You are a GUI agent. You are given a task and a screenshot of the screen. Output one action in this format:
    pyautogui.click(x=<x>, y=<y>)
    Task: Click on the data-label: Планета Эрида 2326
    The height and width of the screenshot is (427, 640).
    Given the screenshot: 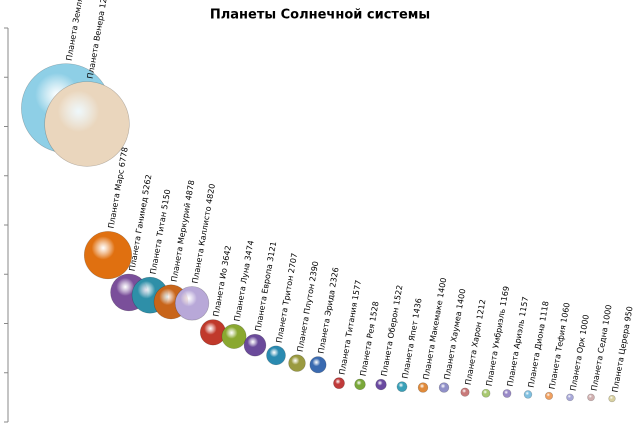 What is the action you would take?
    pyautogui.click(x=329, y=311)
    